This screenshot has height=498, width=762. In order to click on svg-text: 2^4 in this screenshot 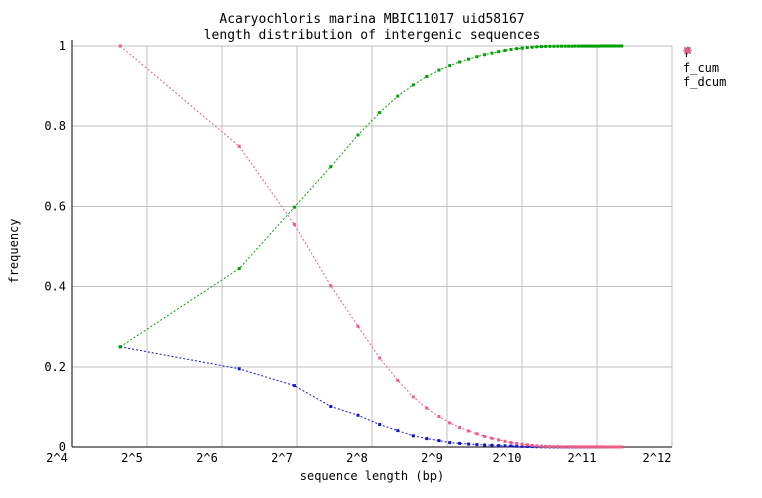, I will do `click(57, 458)`.